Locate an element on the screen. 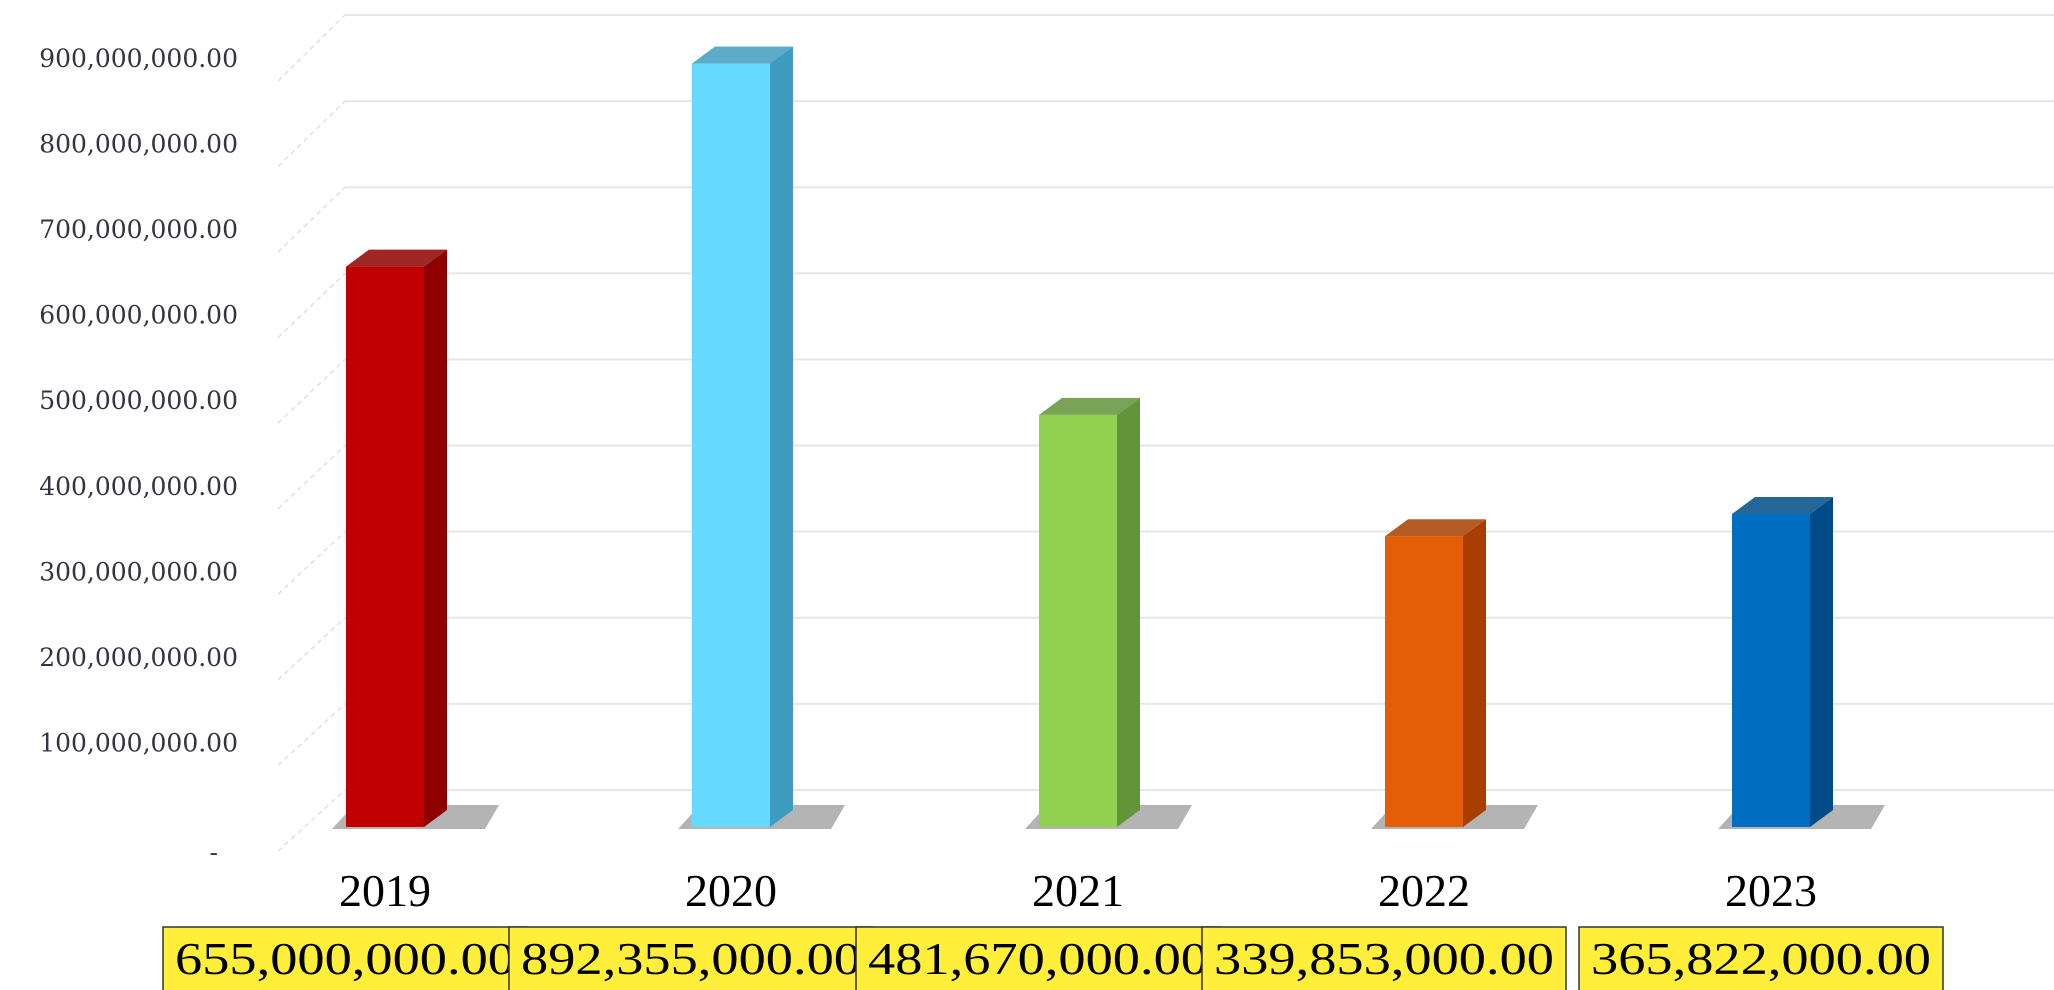 The width and height of the screenshot is (2054, 990). y-tick-label: 500,000,000.00 is located at coordinates (138, 400).